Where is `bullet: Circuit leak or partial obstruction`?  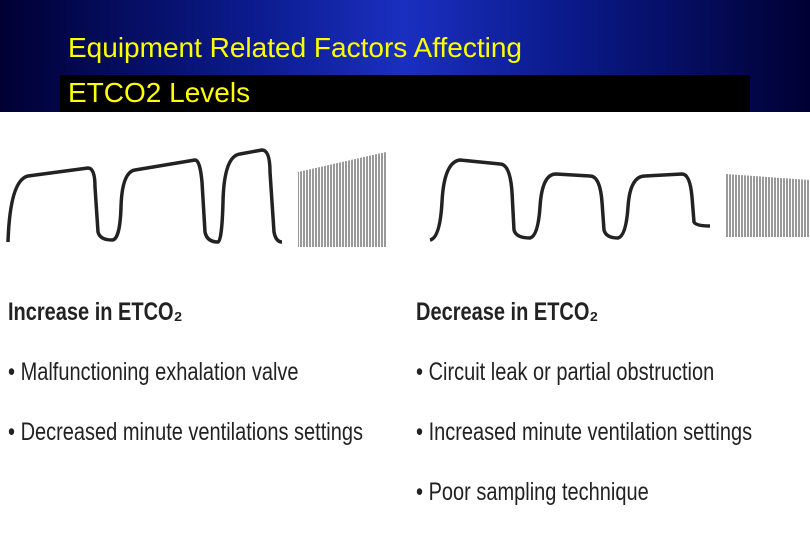
bullet: Circuit leak or partial obstruction is located at coordinates (584, 378).